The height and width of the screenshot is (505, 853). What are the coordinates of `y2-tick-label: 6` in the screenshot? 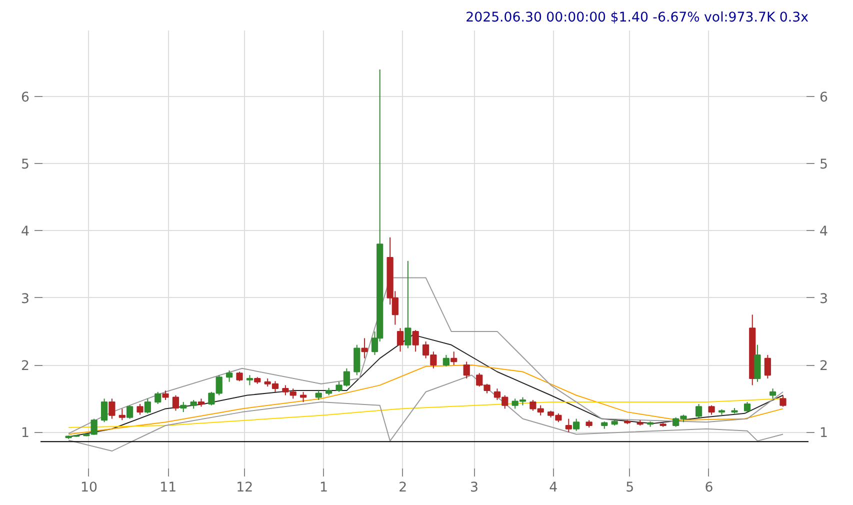 It's located at (824, 98).